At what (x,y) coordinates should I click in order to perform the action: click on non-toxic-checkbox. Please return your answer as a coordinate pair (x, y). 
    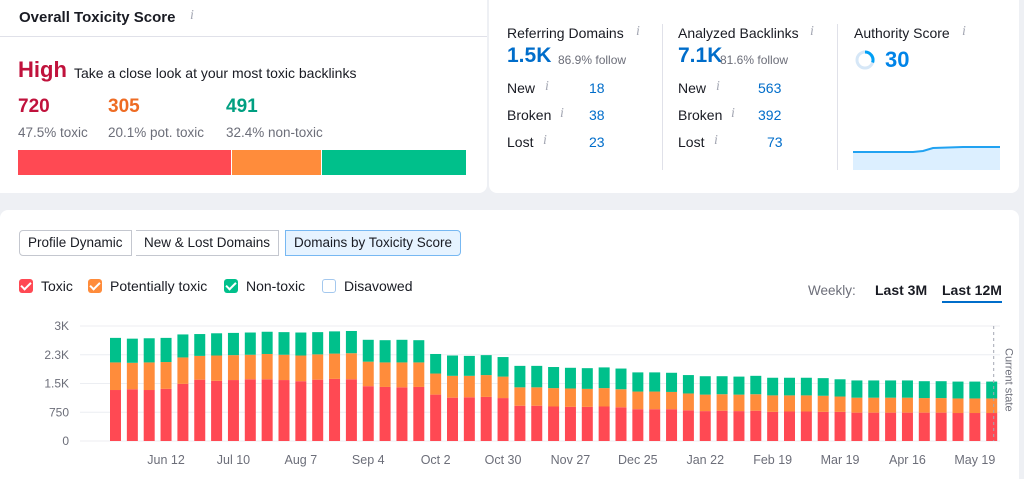
    Looking at the image, I should click on (231, 286).